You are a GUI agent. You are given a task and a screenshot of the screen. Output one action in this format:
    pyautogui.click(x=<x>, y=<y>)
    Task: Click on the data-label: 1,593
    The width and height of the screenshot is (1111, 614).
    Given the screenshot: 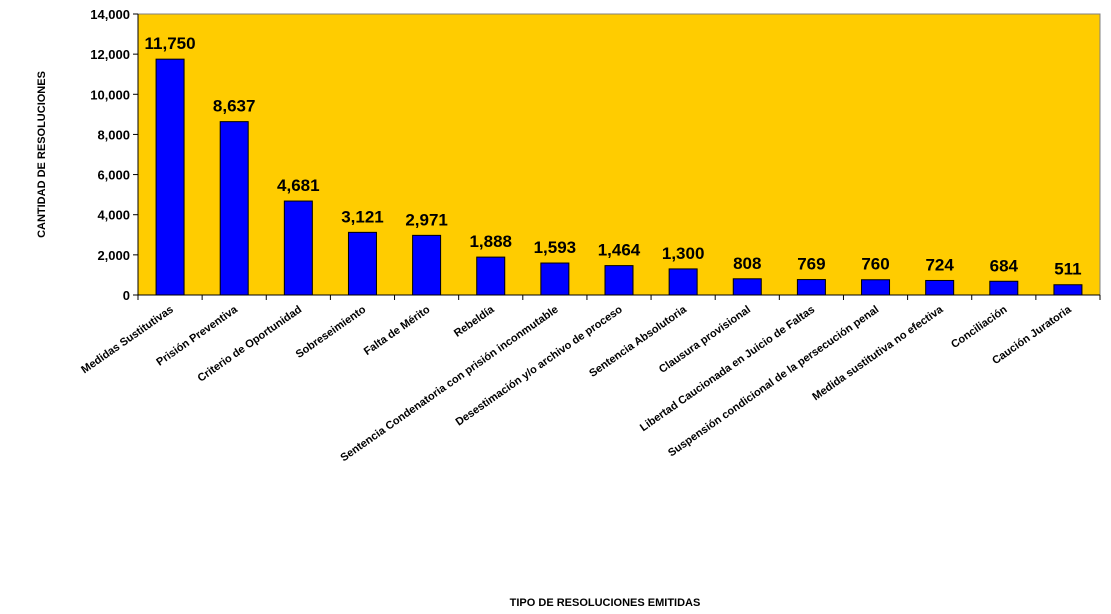 What is the action you would take?
    pyautogui.click(x=555, y=247)
    